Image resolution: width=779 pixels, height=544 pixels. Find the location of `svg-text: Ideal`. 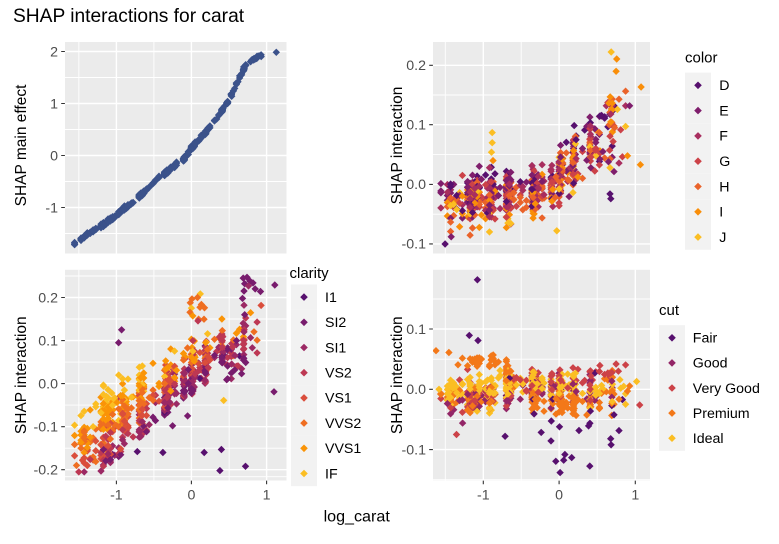

svg-text: Ideal is located at coordinates (708, 439).